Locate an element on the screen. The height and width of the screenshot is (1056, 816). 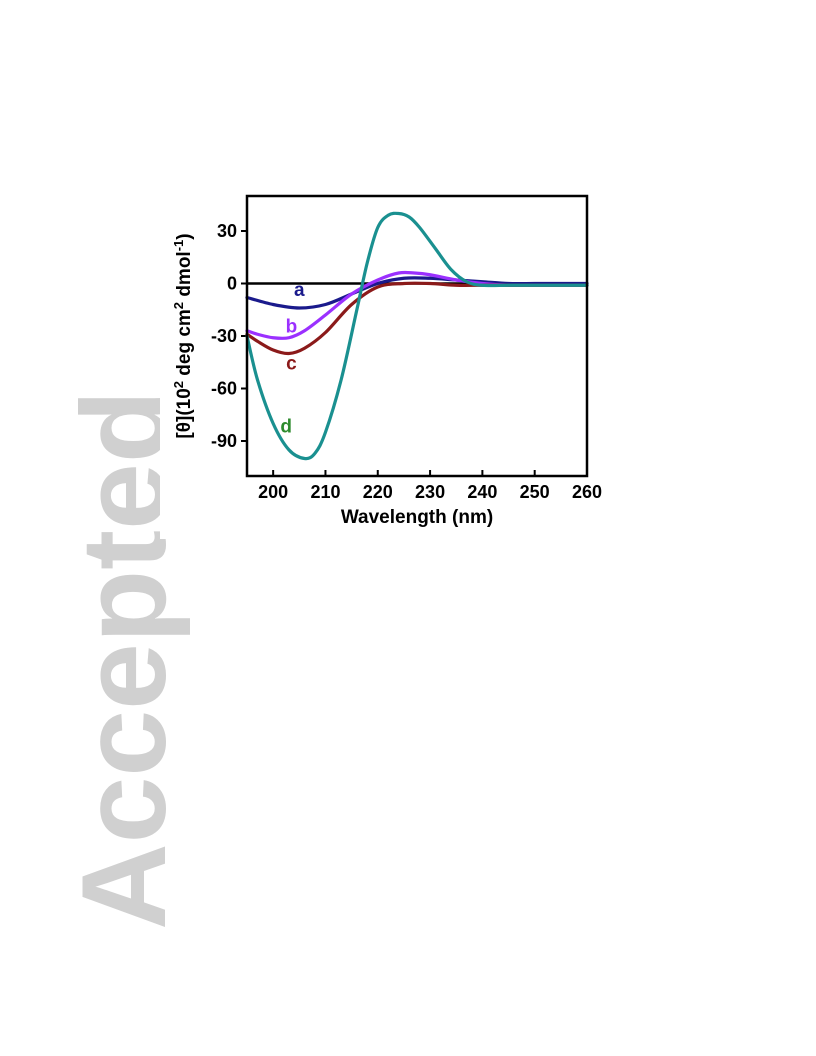
y-tick-label: -60 is located at coordinates (224, 389).